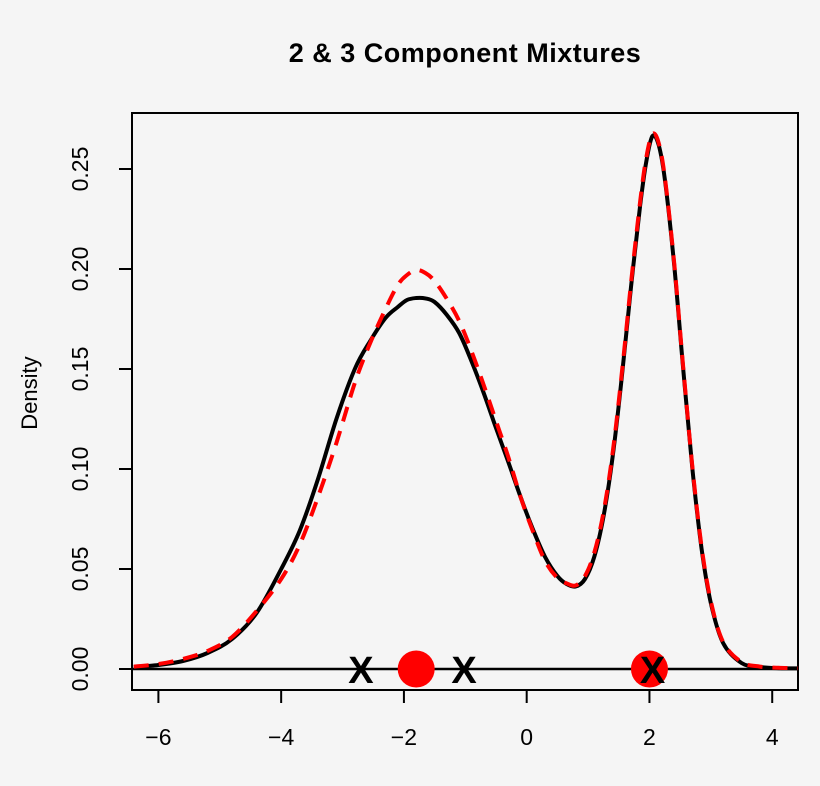 Image resolution: width=820 pixels, height=786 pixels. Describe the element at coordinates (281, 737) in the screenshot. I see `x-tick-label: −4` at that location.